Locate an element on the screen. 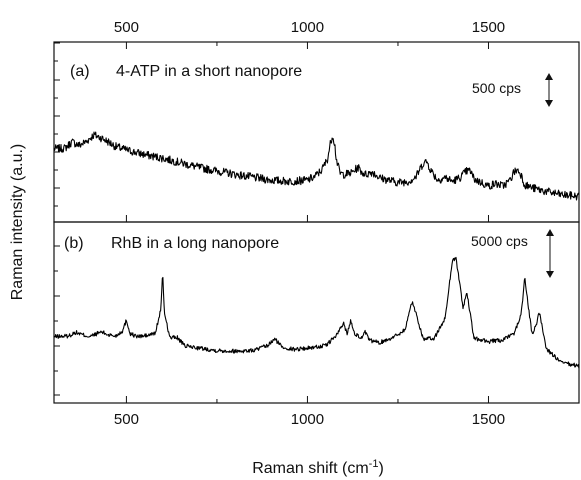 The height and width of the screenshot is (480, 581). x-tick-label-top: 1000 is located at coordinates (307, 27).